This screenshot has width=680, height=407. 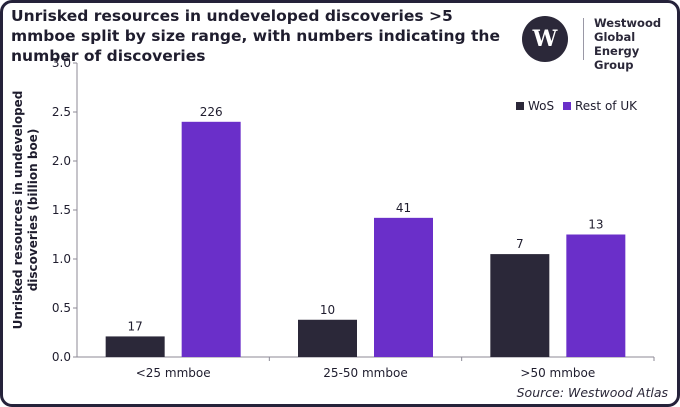 What do you see at coordinates (617, 44) in the screenshot?
I see `logo-line: Global Energy` at bounding box center [617, 44].